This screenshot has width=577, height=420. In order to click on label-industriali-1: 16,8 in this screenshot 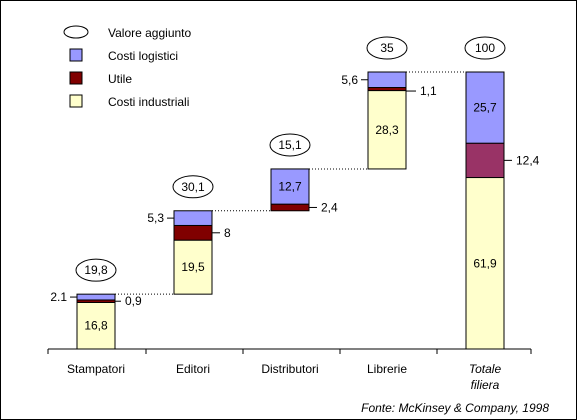, I will do `click(96, 326)`.